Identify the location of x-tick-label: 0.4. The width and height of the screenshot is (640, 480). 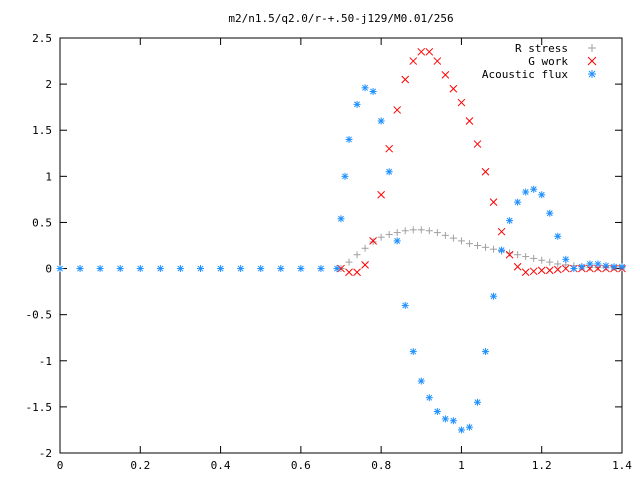
(221, 465).